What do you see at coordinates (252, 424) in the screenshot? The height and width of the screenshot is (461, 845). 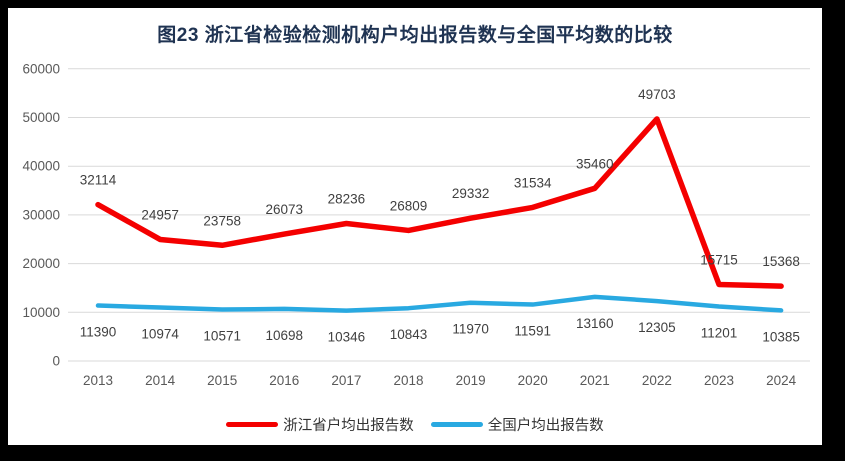 I see `legend-swatch-zhejiang` at bounding box center [252, 424].